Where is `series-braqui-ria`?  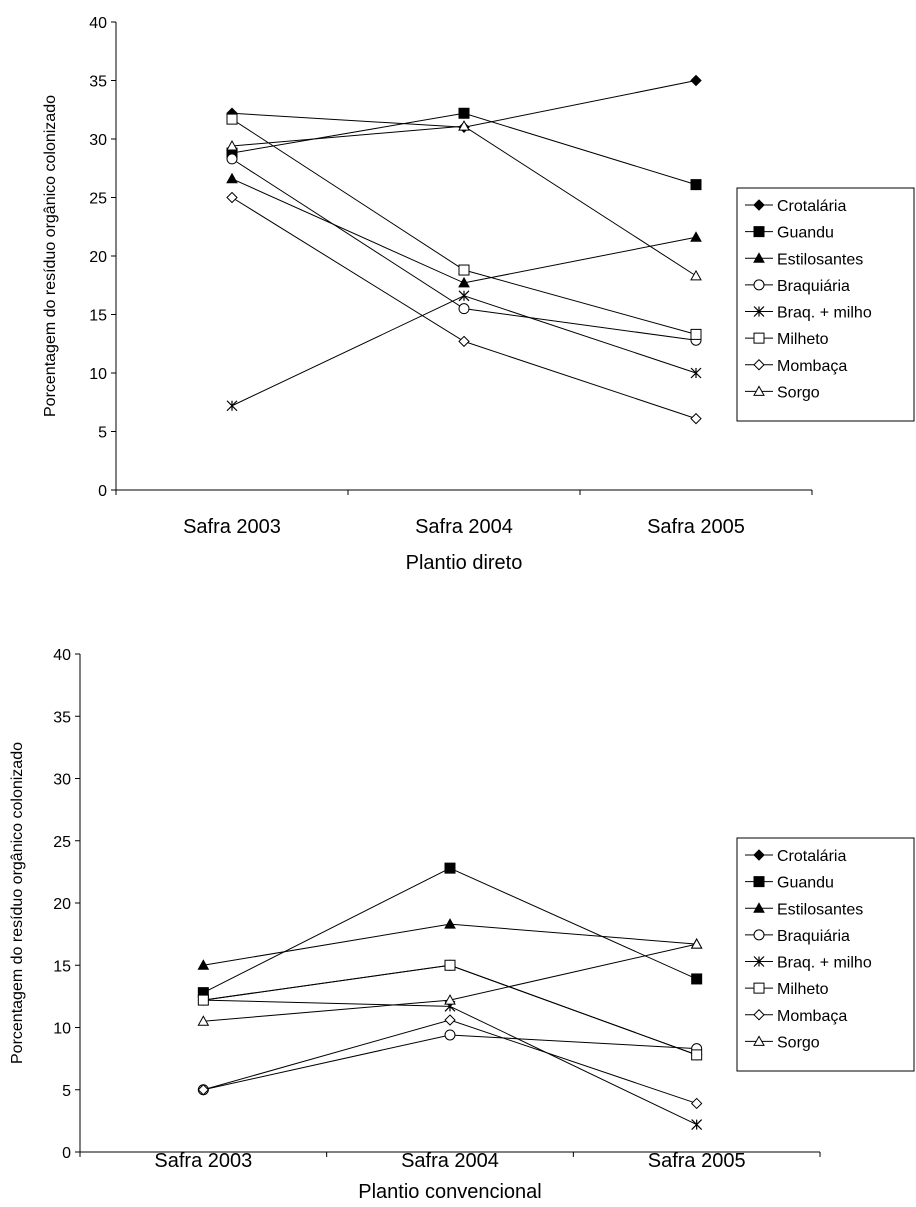
series-braqui-ria is located at coordinates (450, 1062).